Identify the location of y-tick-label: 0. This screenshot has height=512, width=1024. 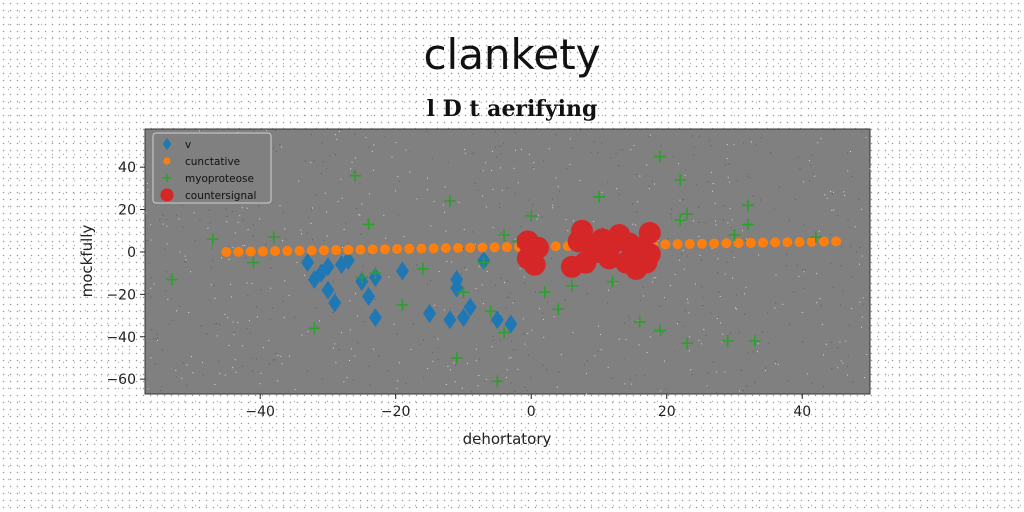
(131, 253).